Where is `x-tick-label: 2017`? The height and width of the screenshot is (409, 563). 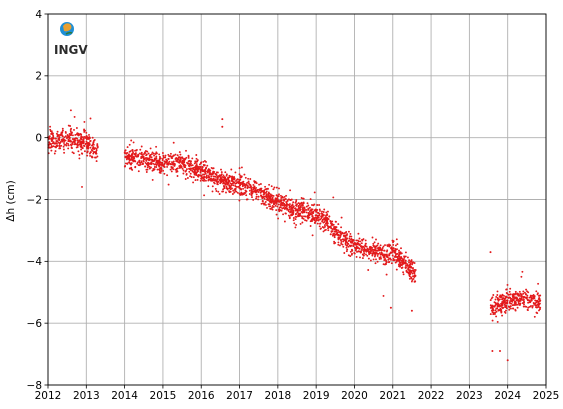
x-tick-label: 2017 is located at coordinates (239, 396).